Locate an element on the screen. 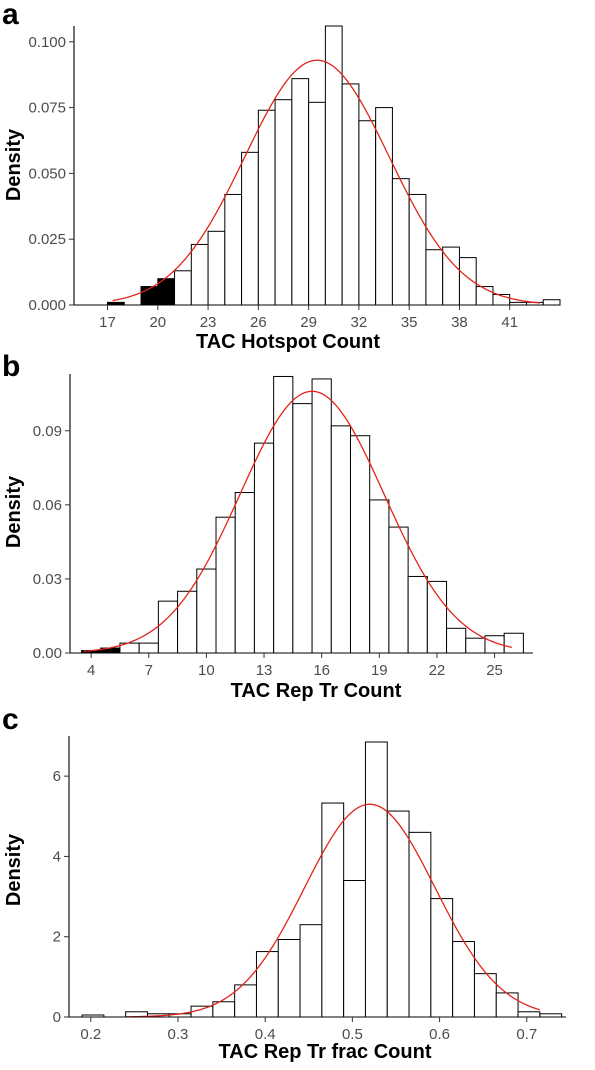 The height and width of the screenshot is (1070, 595). x-tick-label: 35 is located at coordinates (409, 322).